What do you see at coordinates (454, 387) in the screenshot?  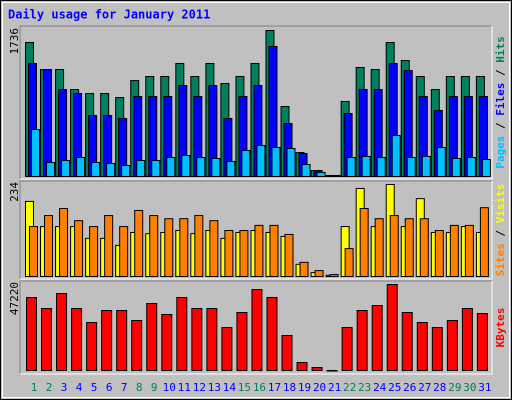 I see `x-tick-label: 29` at bounding box center [454, 387].